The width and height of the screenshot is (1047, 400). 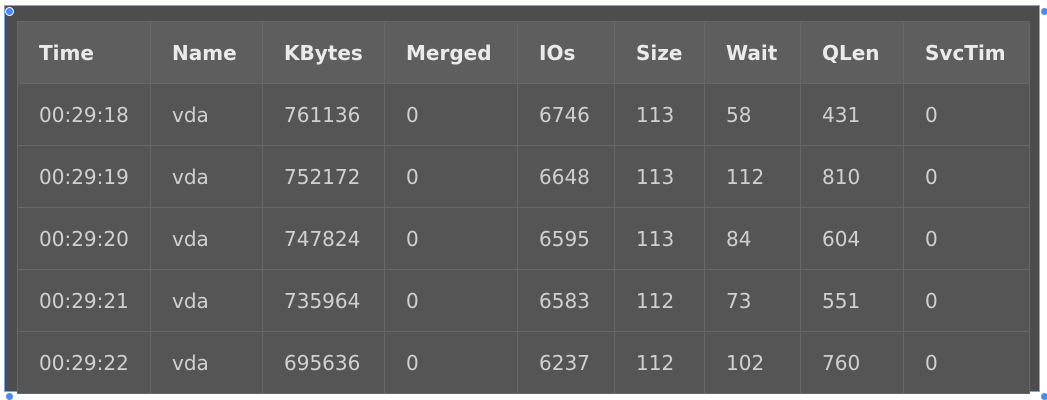 I want to click on resize-handle-top-left, so click(x=9, y=11).